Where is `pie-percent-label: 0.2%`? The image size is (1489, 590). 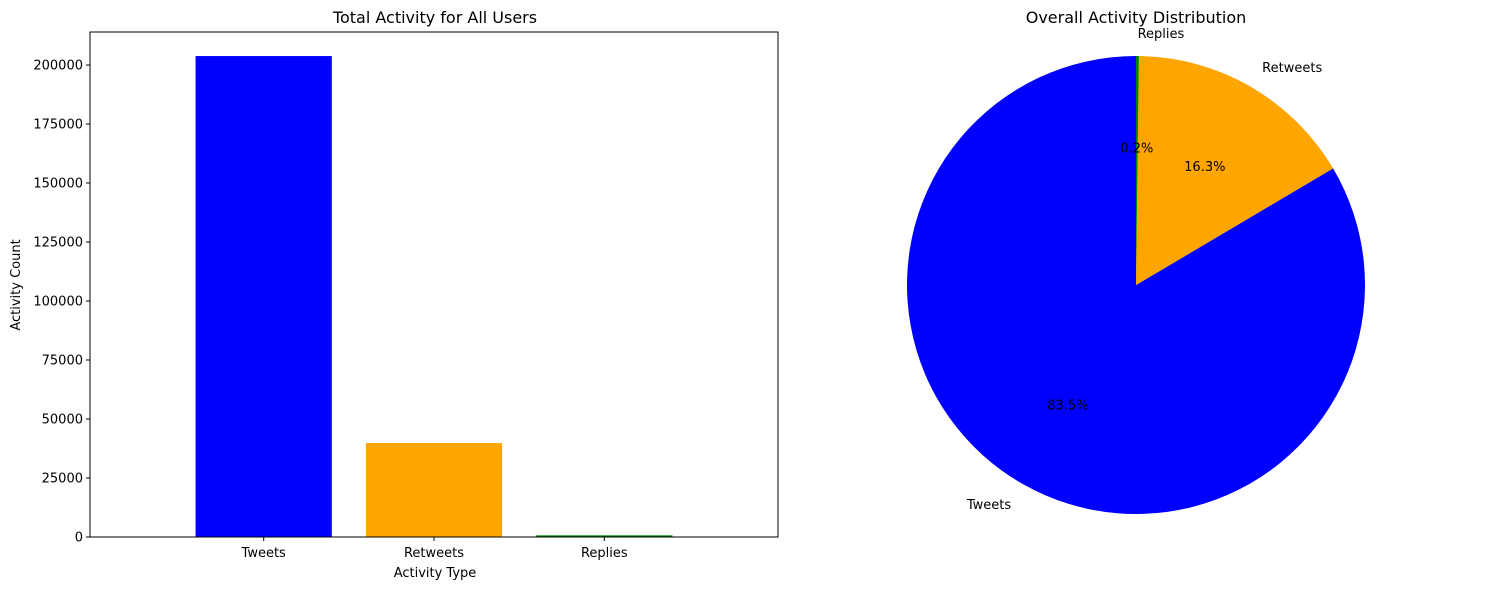
pie-percent-label: 0.2% is located at coordinates (1136, 149).